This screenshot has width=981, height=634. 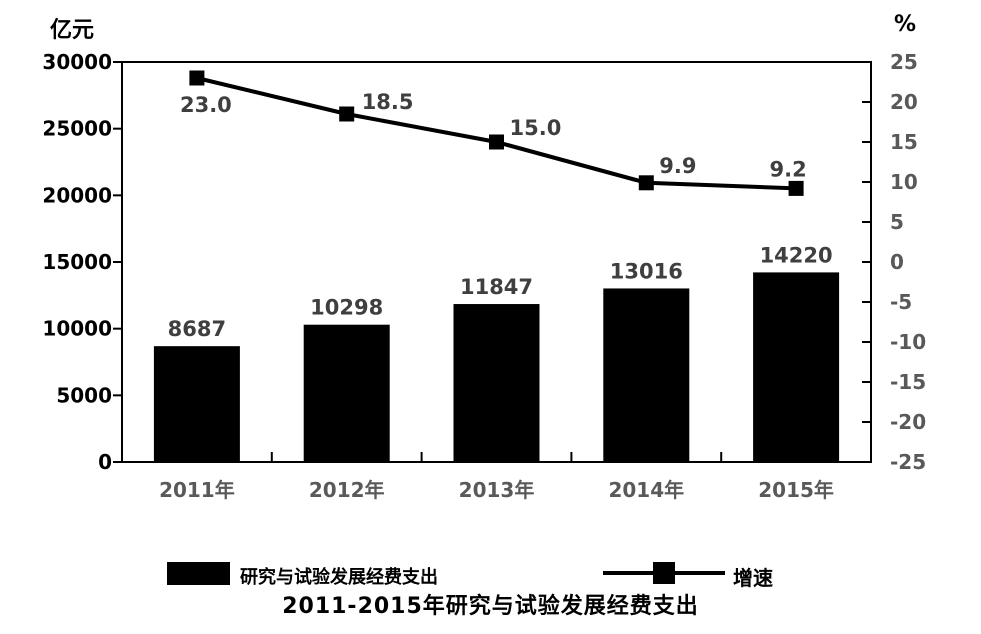 I want to click on bar-value-label: 13016, so click(x=646, y=271).